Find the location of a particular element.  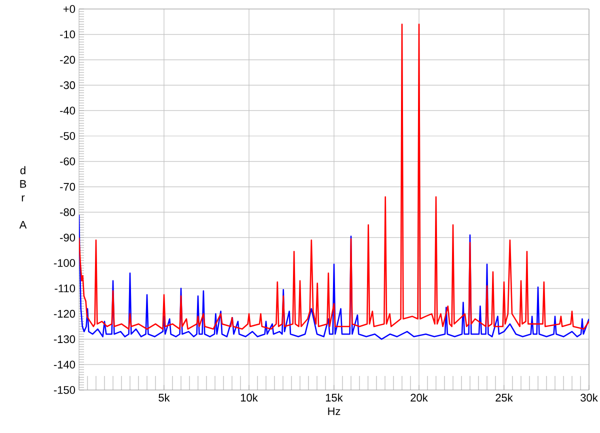

x-axis-title: Hz is located at coordinates (334, 411).